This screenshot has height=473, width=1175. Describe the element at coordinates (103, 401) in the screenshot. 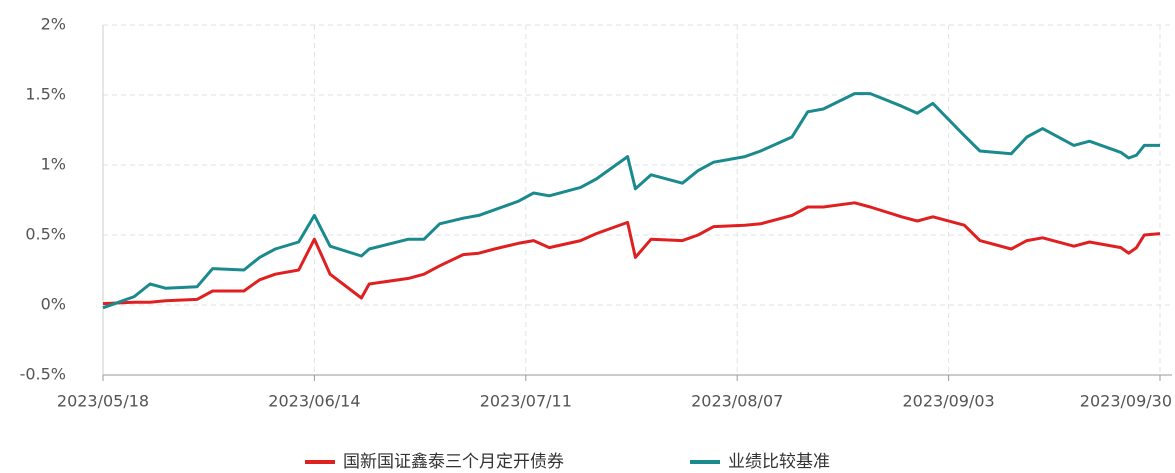

I see `x-tick-label: 2023/05/18` at that location.